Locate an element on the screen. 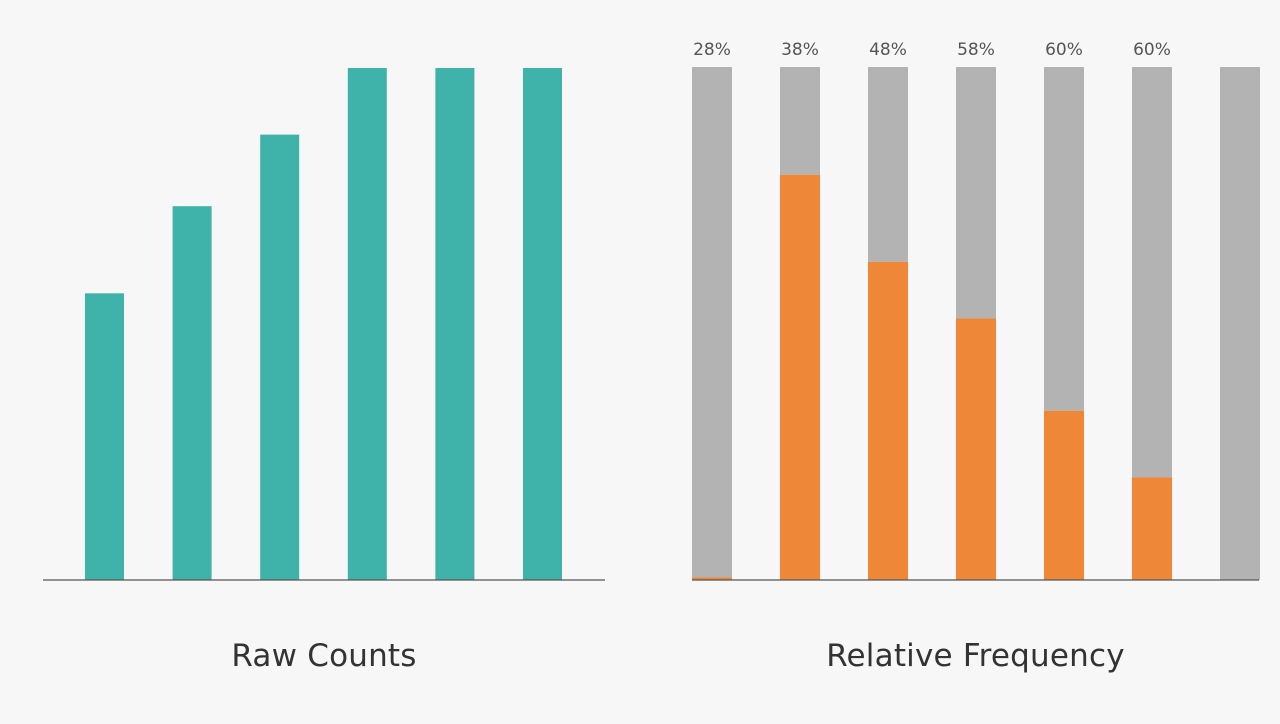 The width and height of the screenshot is (1280, 724). percent-tick-label: 38% is located at coordinates (800, 50).